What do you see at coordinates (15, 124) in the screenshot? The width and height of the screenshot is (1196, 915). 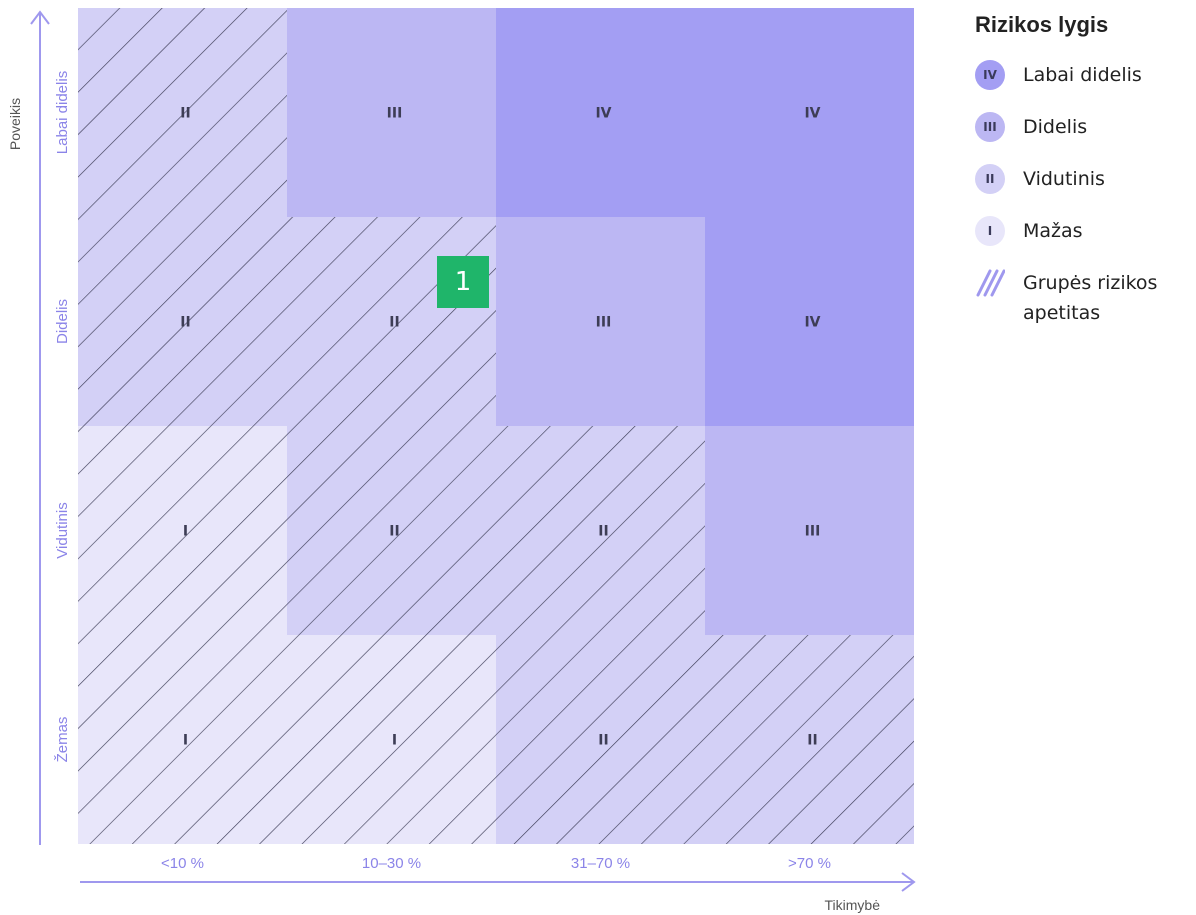 I see `y-axis-title: Poveikis` at bounding box center [15, 124].